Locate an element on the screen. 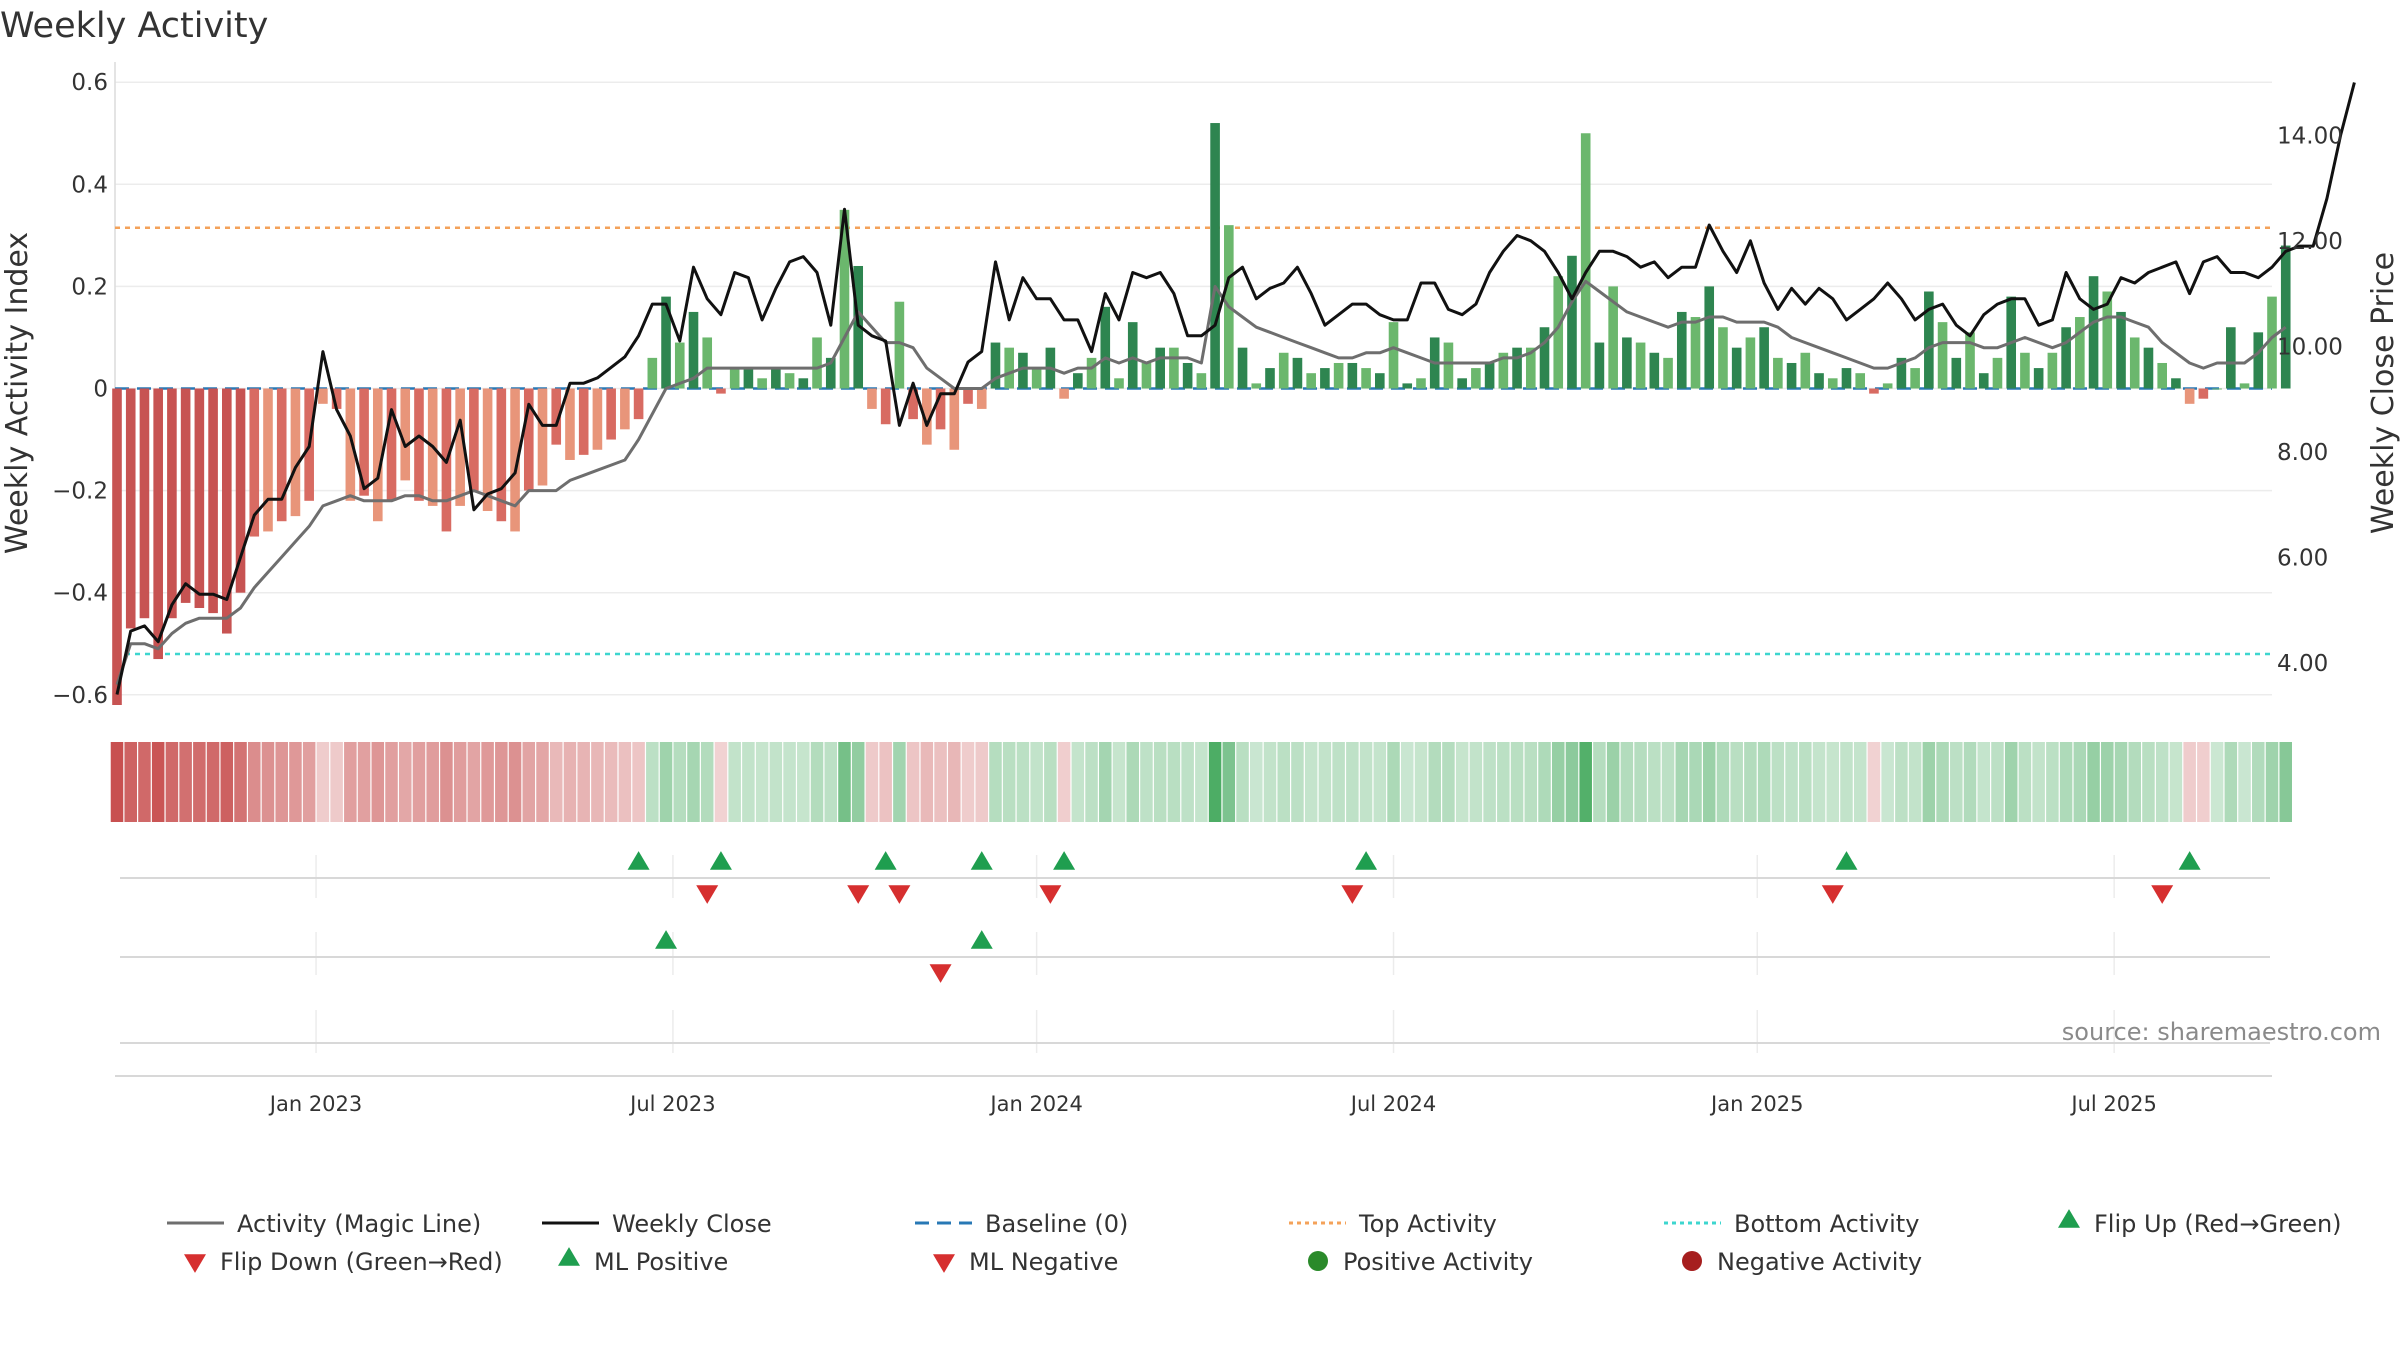 Image resolution: width=2400 pixels, height=1350 pixels. legend-label: Positive Activity is located at coordinates (1438, 1262).